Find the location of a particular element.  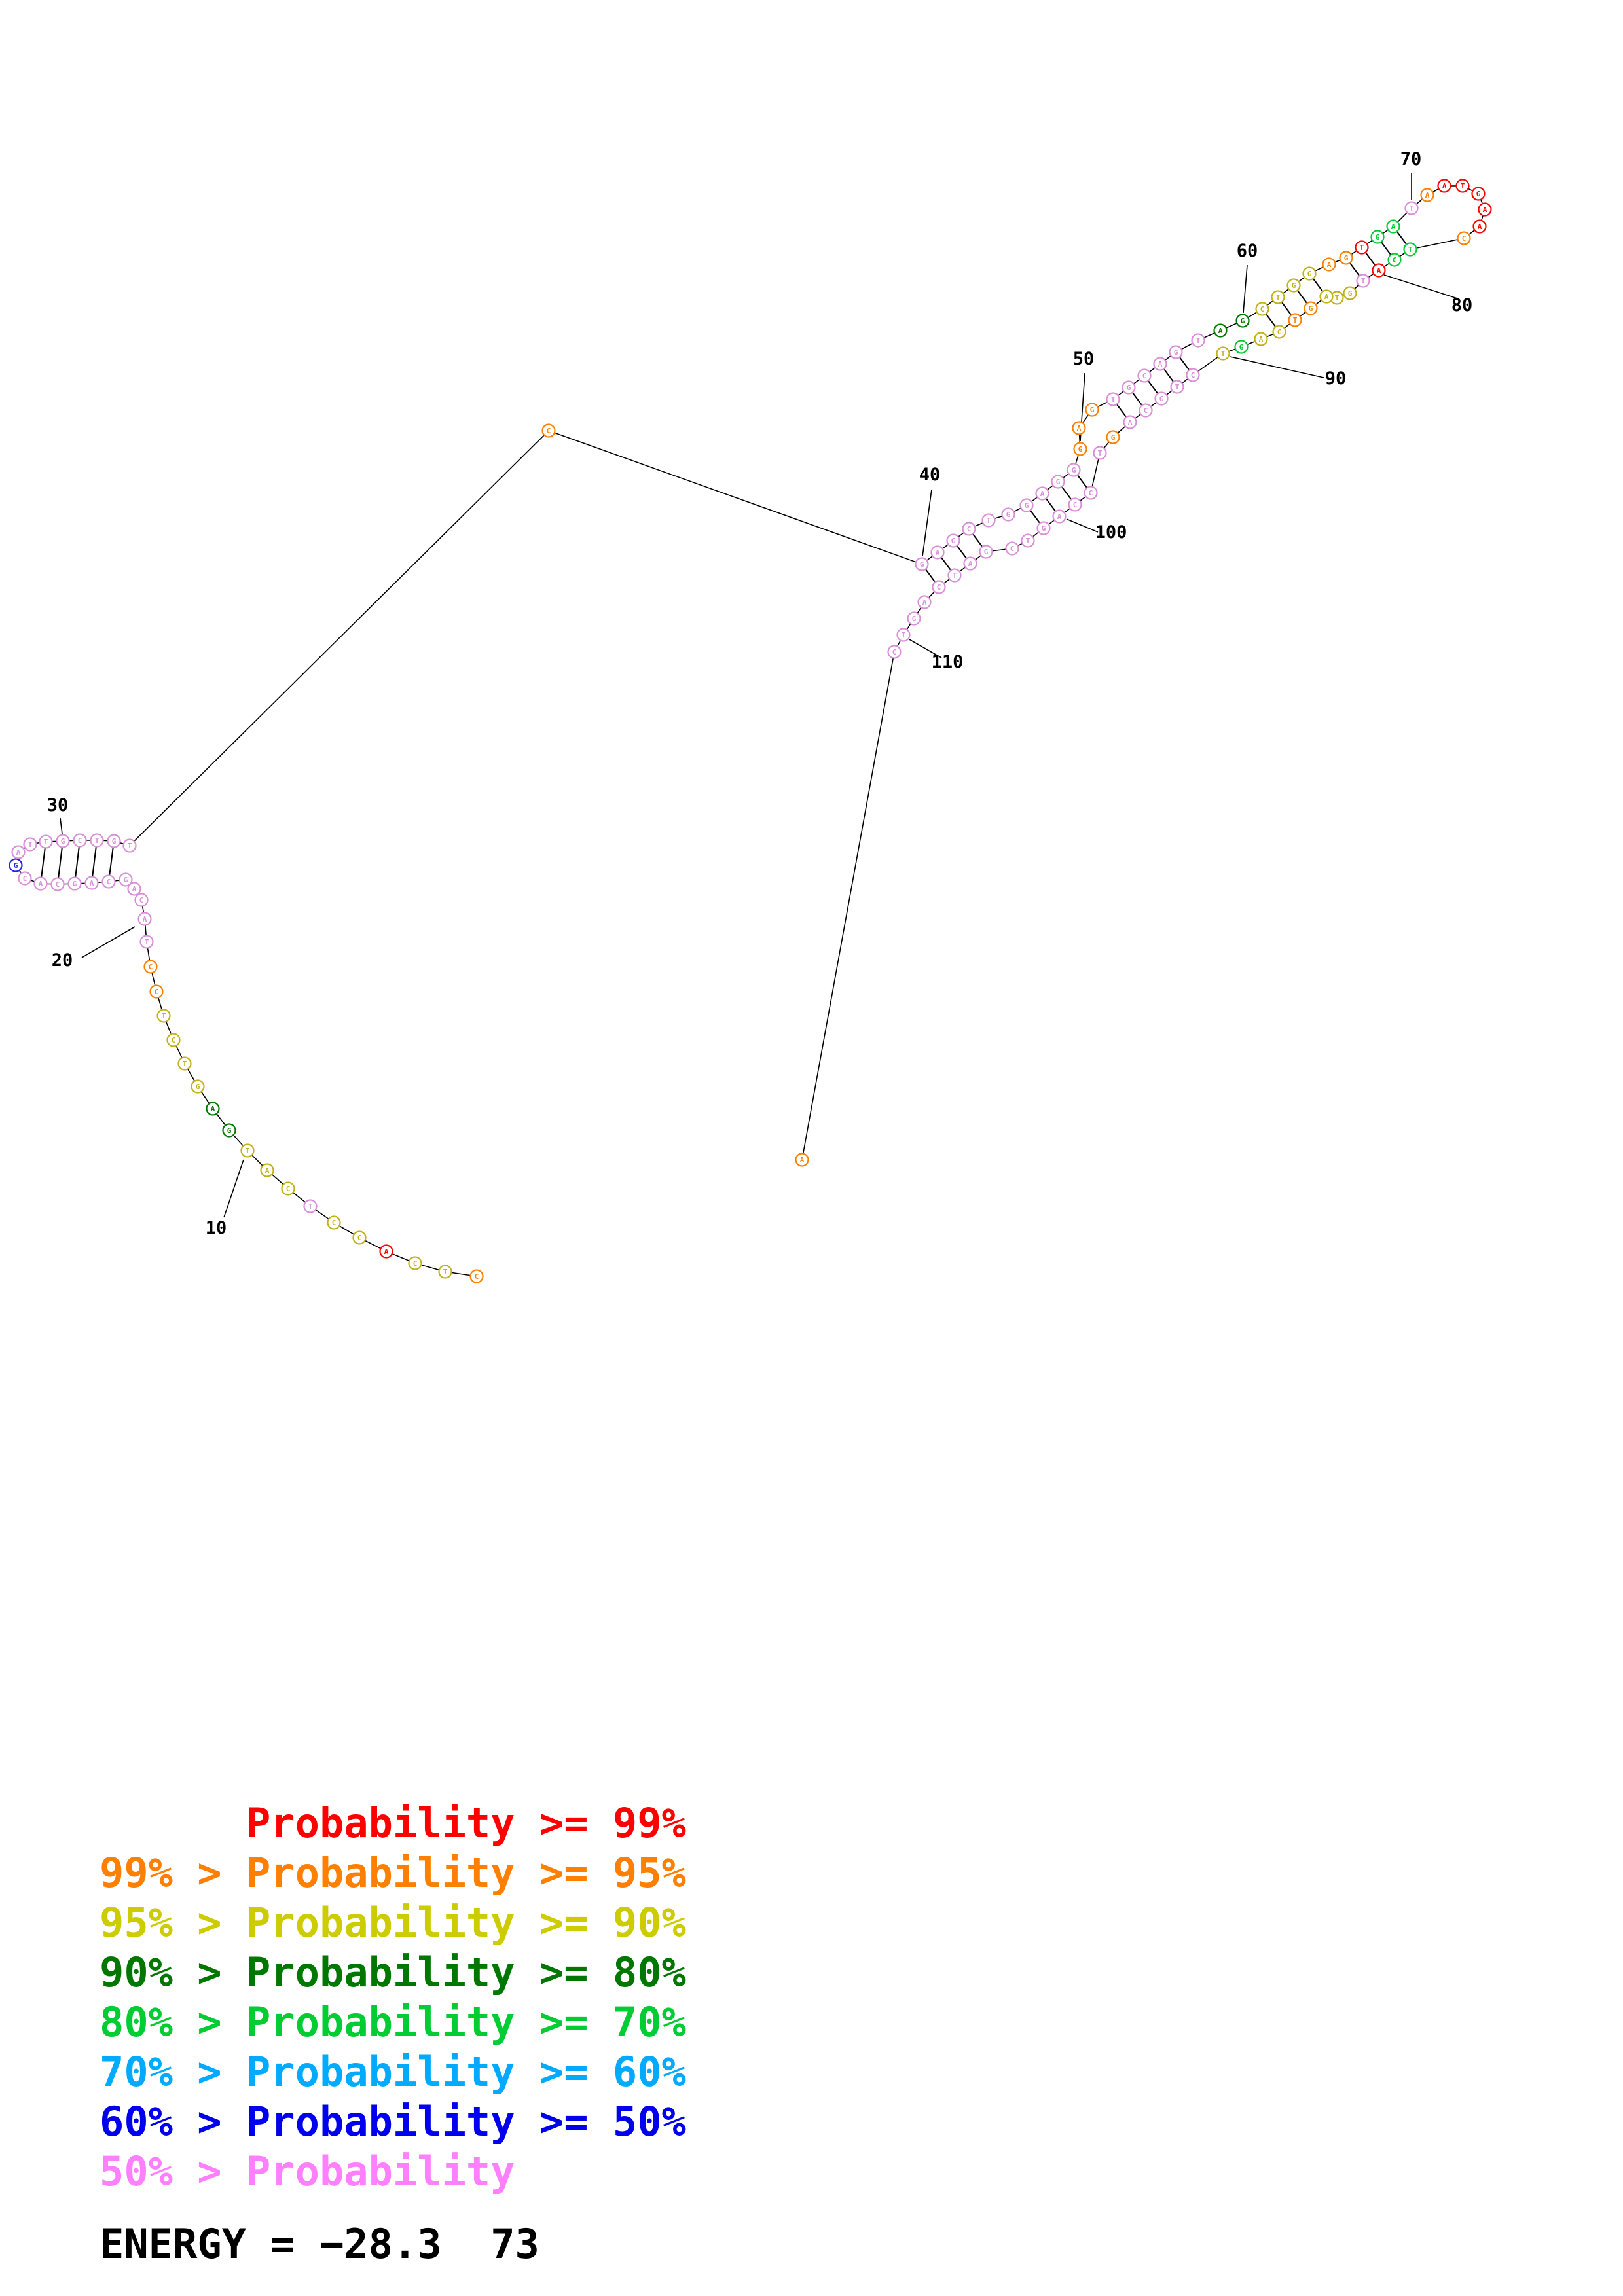

position-leader is located at coordinates (925, 648).